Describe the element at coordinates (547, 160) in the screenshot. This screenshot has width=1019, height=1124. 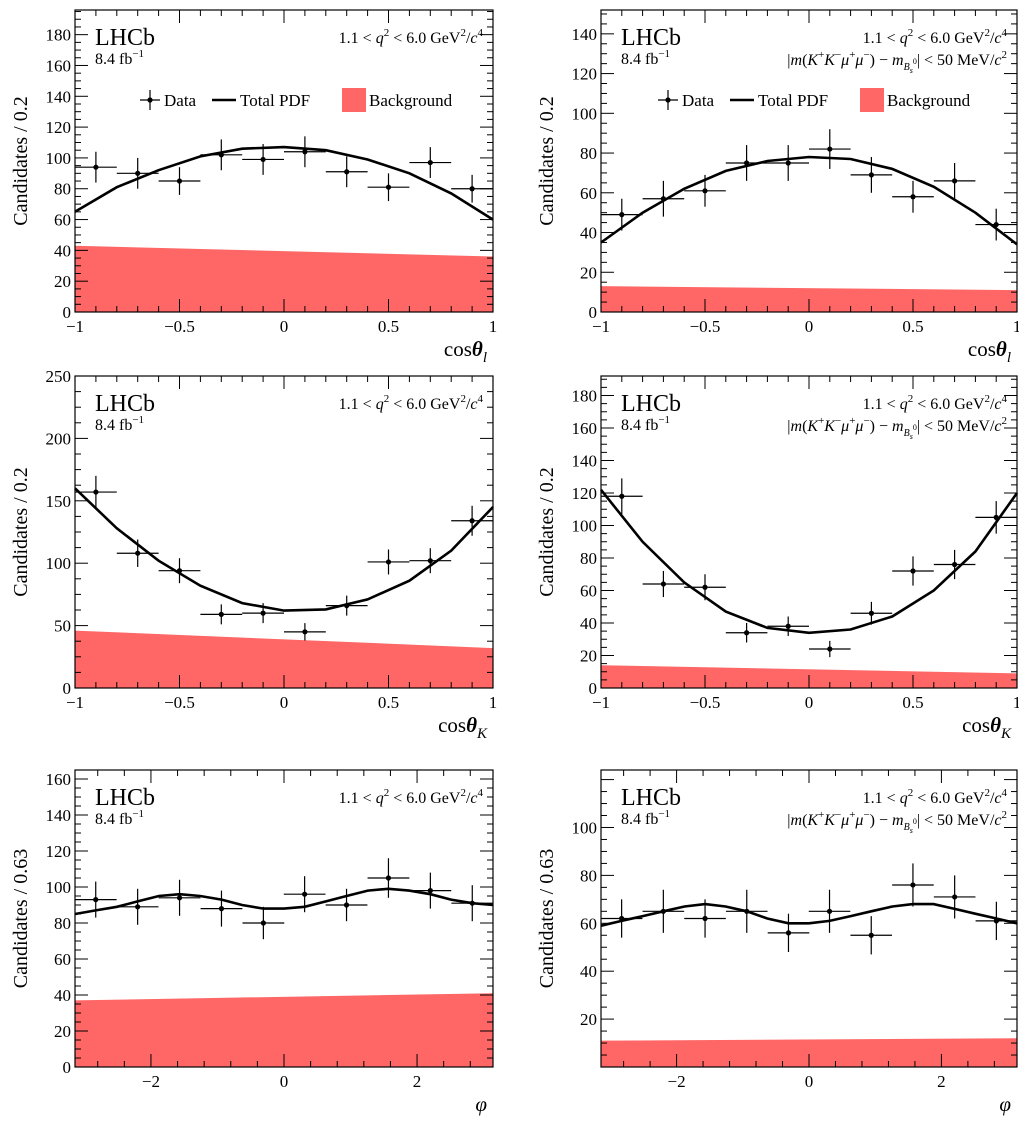
I see `y-axis-title: Candidates / 0.2` at that location.